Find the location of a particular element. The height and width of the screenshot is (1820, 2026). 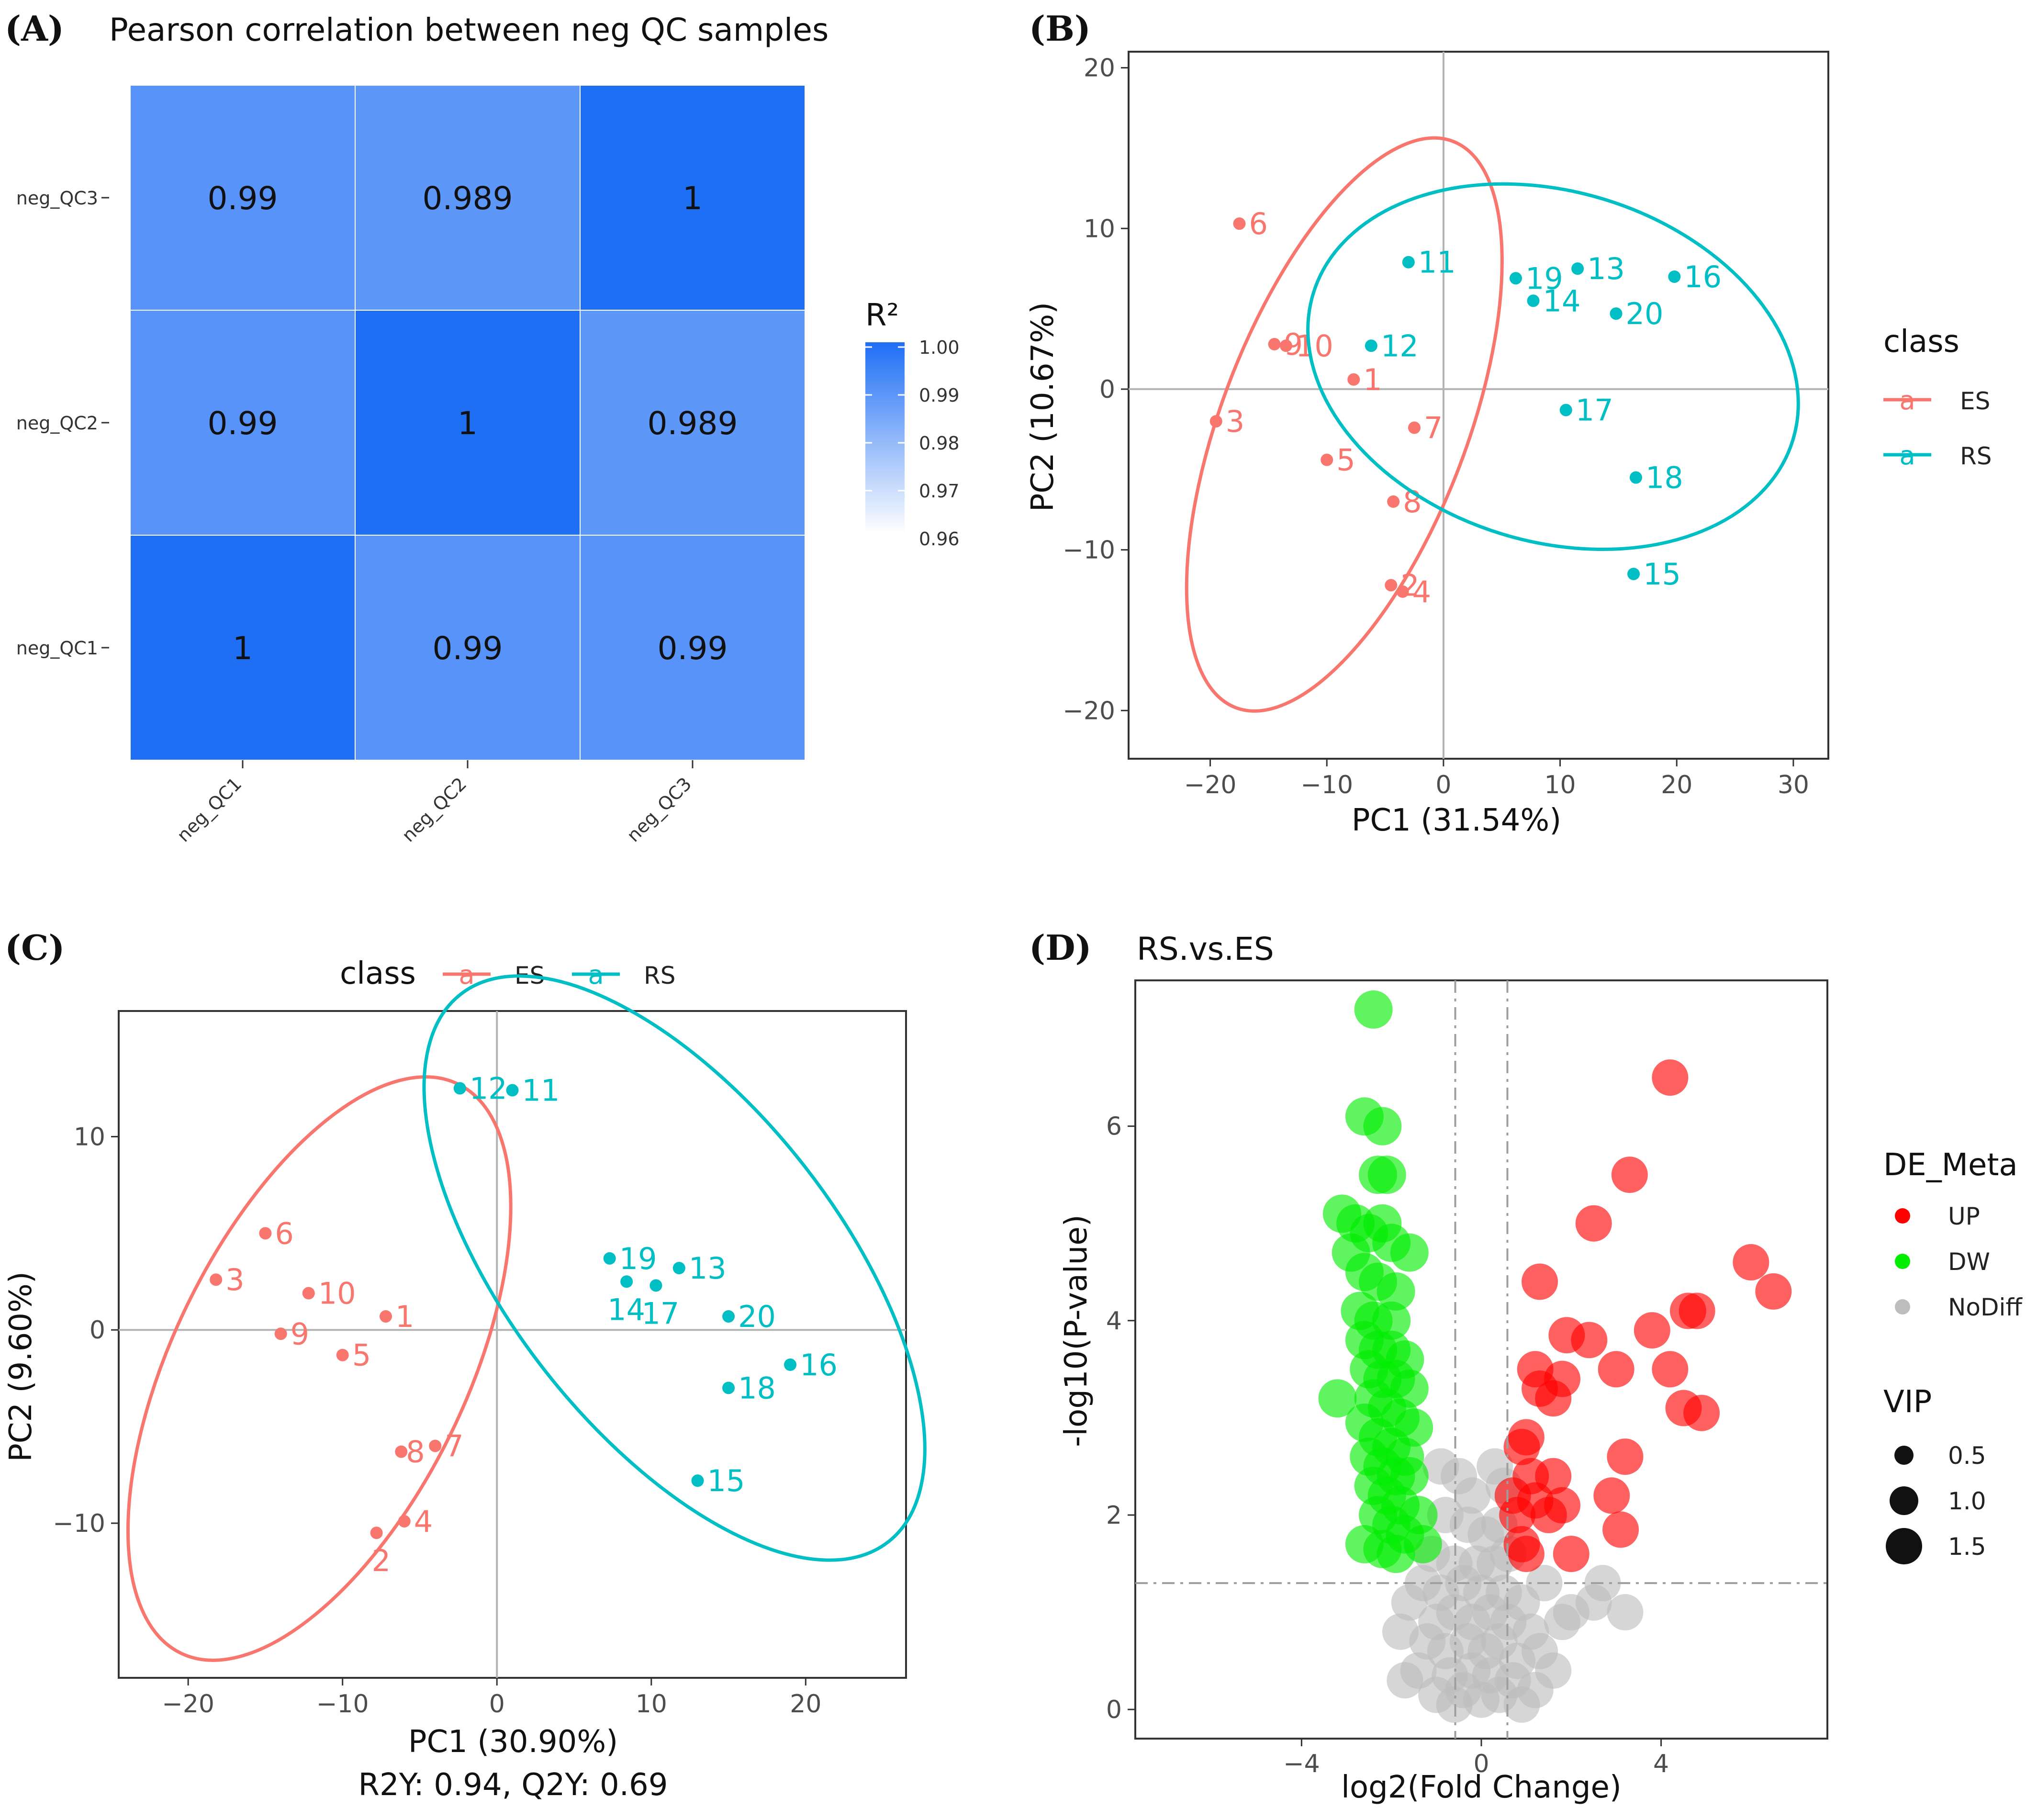

sample-label: 5 is located at coordinates (1345, 460).